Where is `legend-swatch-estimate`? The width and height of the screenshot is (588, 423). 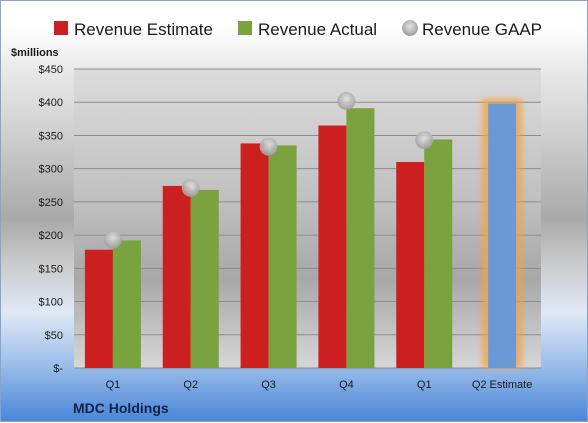
legend-swatch-estimate is located at coordinates (61, 28).